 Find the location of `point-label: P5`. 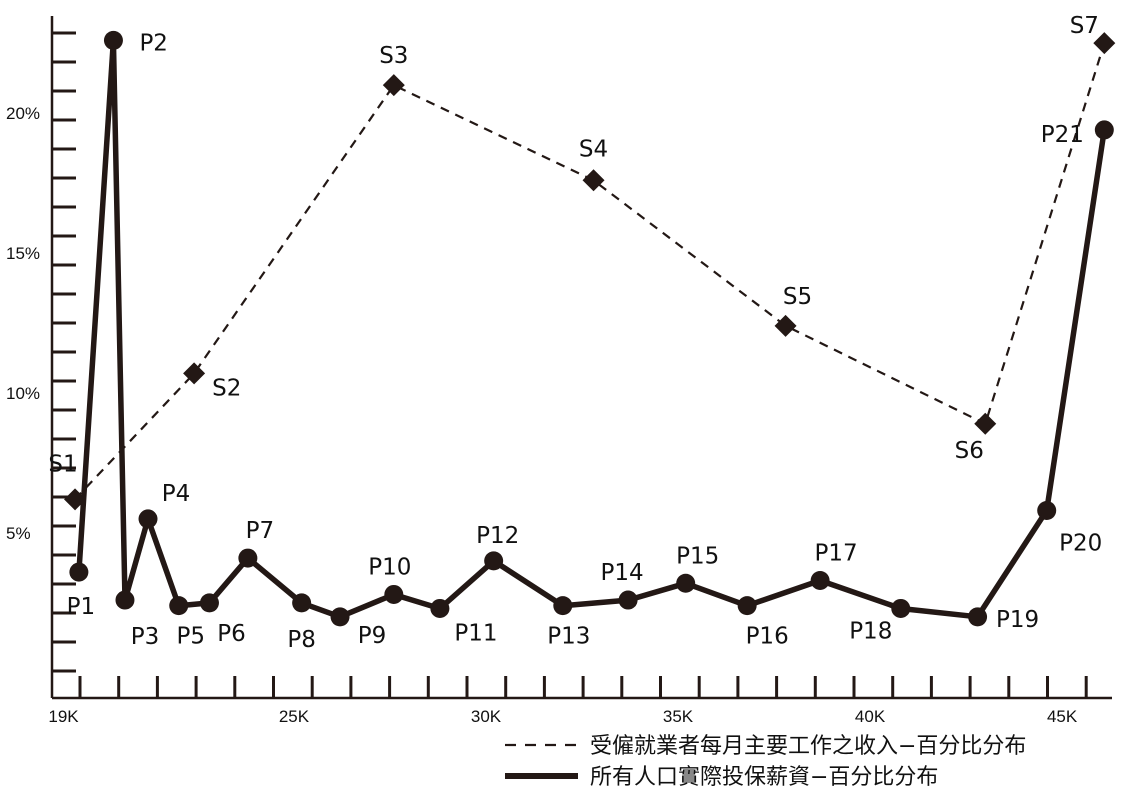

point-label: P5 is located at coordinates (190, 637).